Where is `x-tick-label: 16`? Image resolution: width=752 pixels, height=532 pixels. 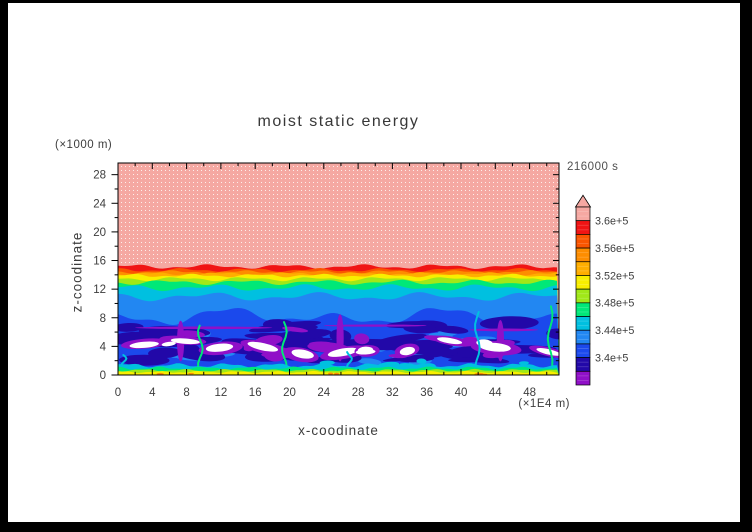 x-tick-label: 16 is located at coordinates (255, 393).